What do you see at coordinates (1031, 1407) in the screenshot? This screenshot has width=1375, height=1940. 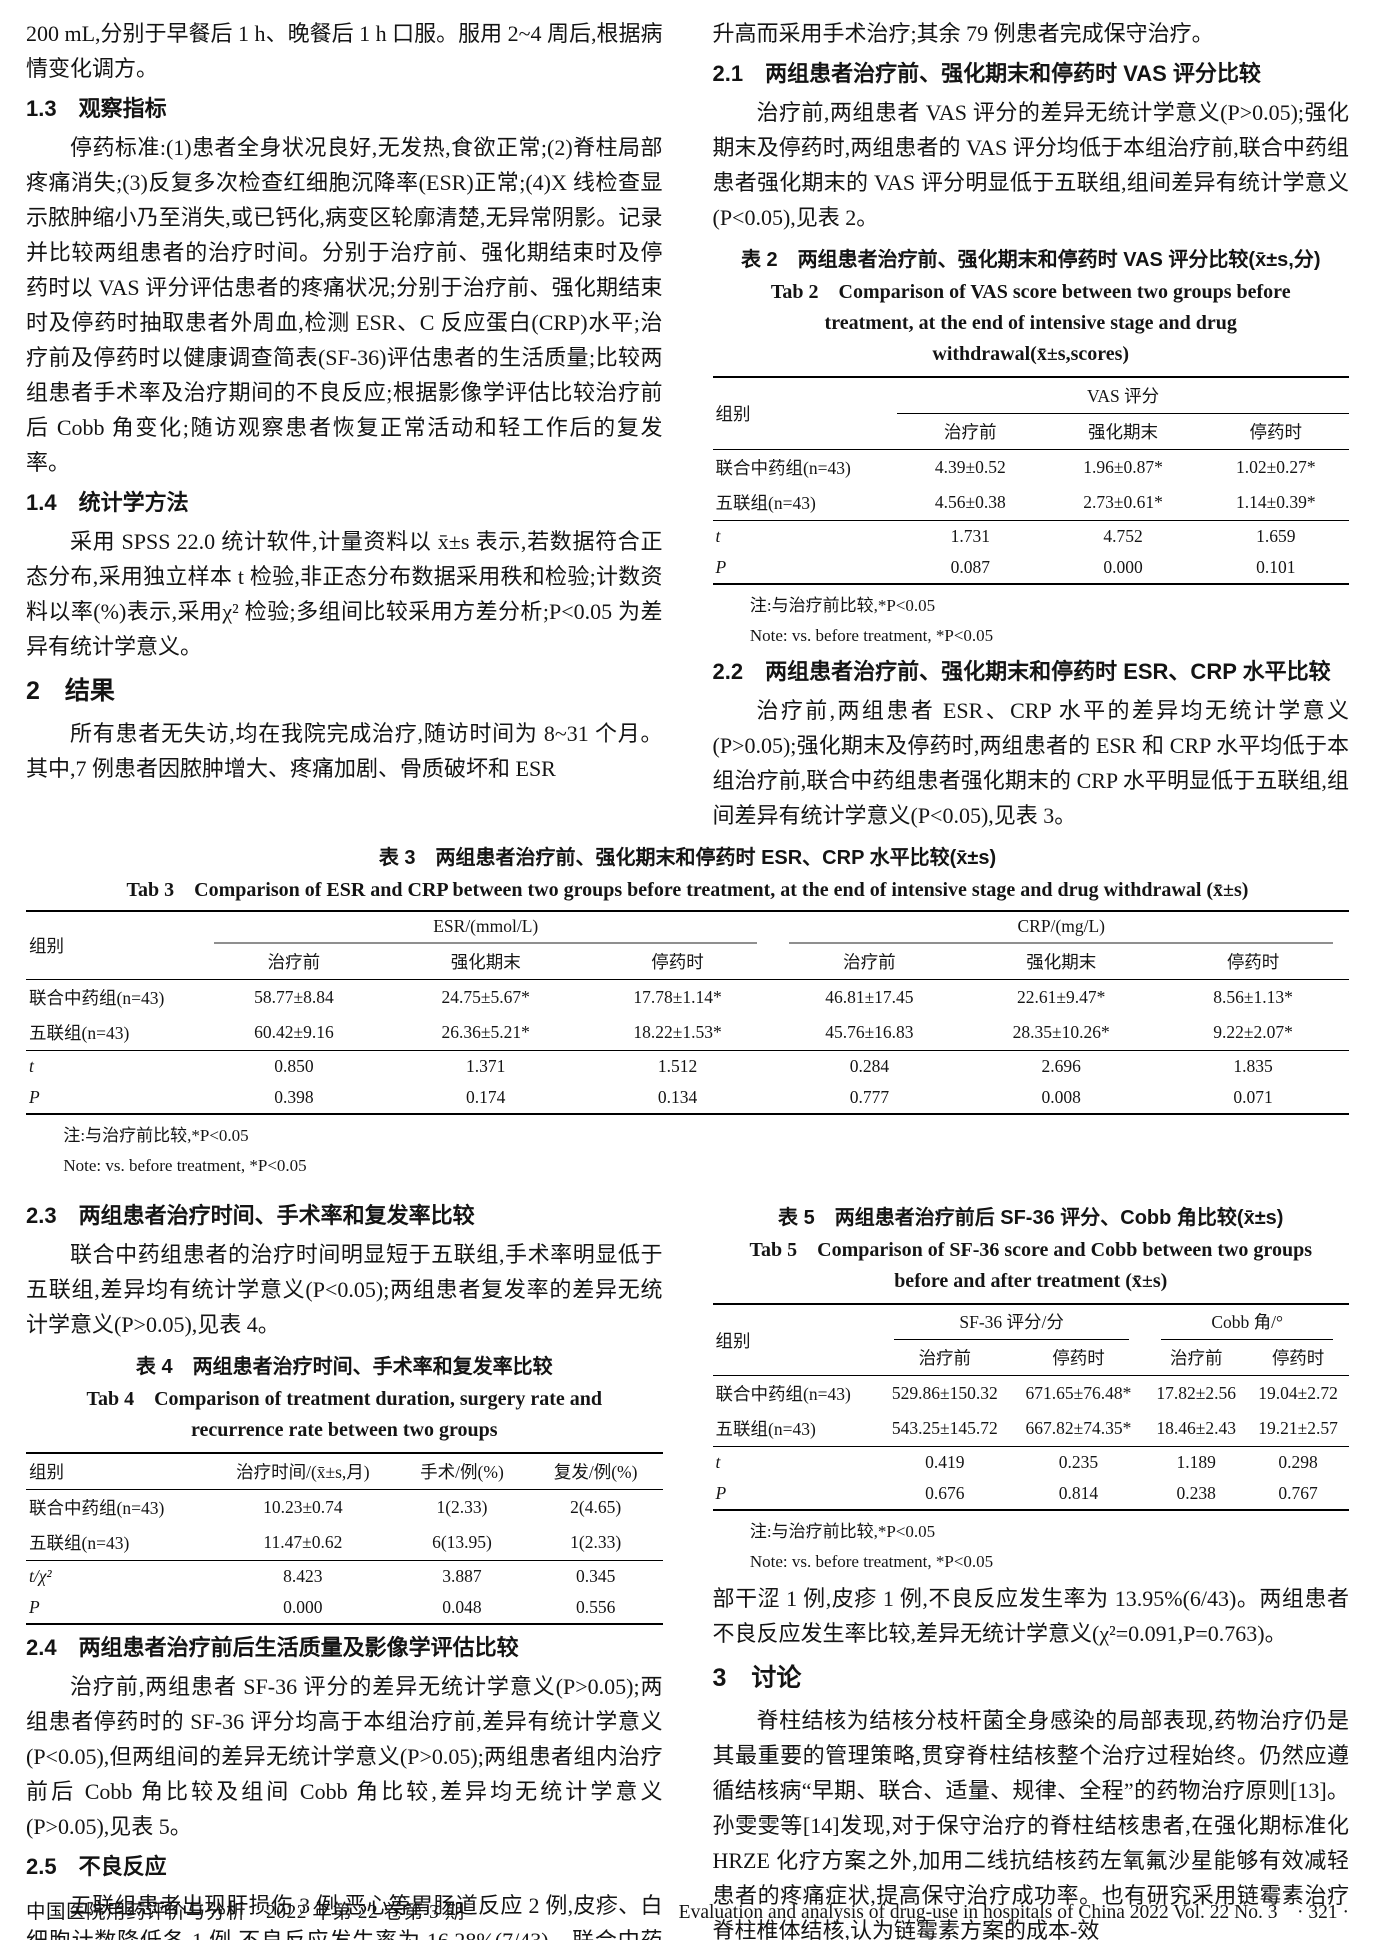 I see `table-5-sf36-cobb: 组别 SF-36 评分/分 Cobb 角/° 治疗前 停药时 治疗前 停药时` at bounding box center [1031, 1407].